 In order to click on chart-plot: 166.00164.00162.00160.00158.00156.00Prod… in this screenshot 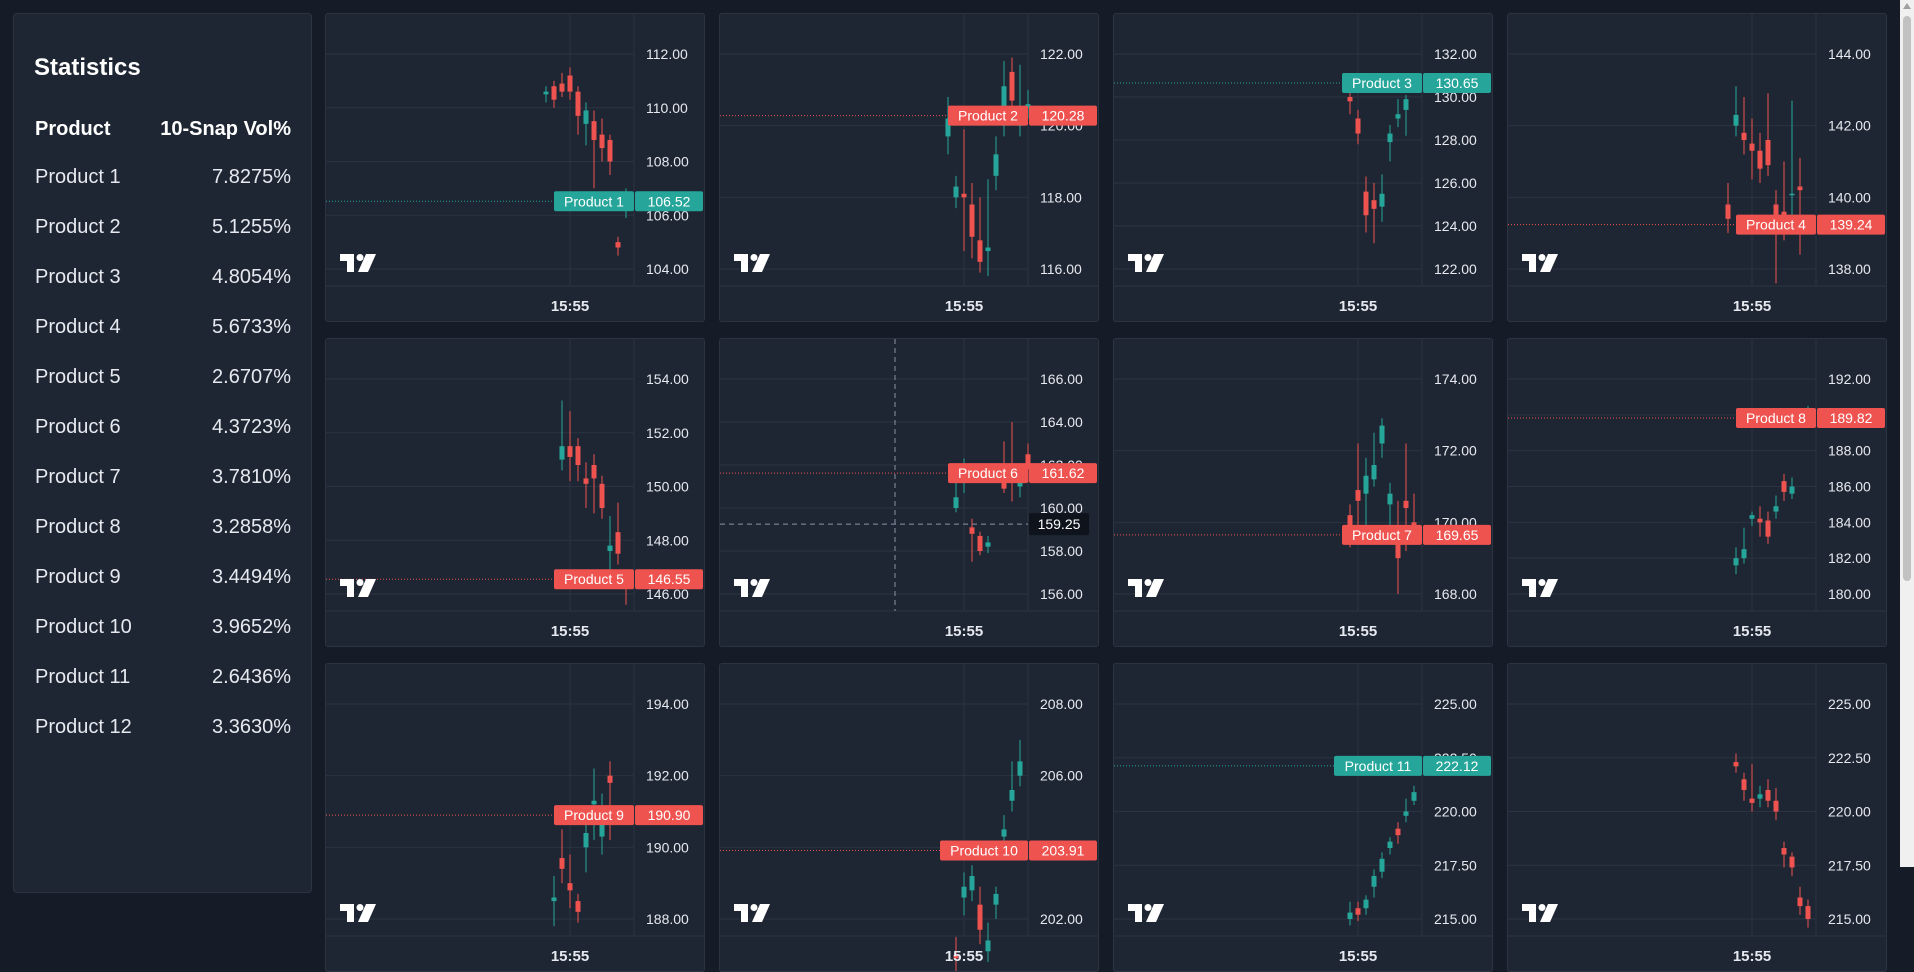, I will do `click(909, 493)`.